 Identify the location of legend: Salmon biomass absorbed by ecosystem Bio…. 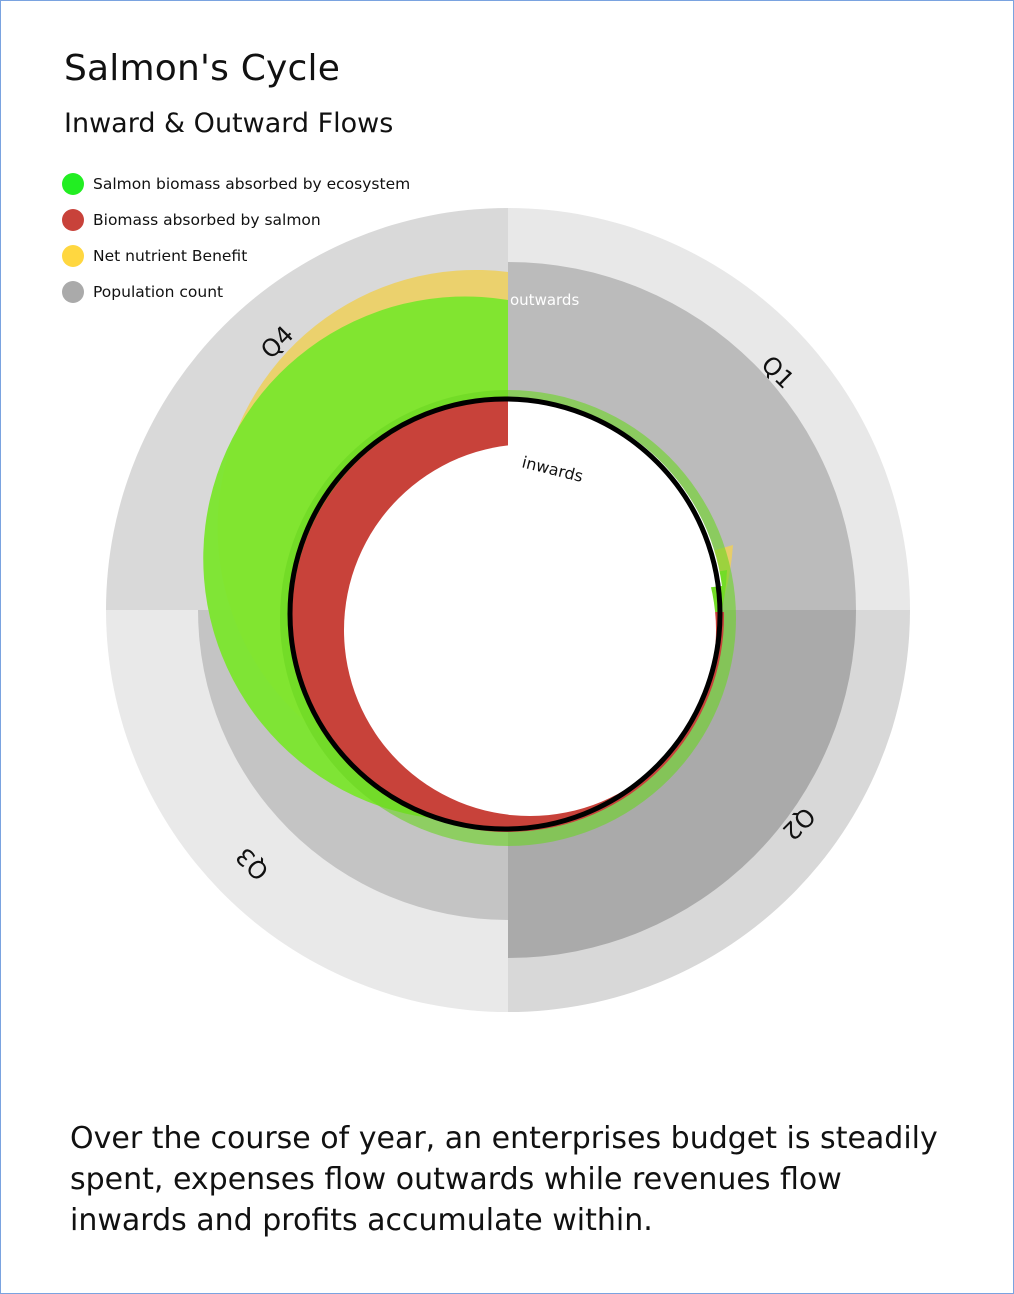
(236, 238).